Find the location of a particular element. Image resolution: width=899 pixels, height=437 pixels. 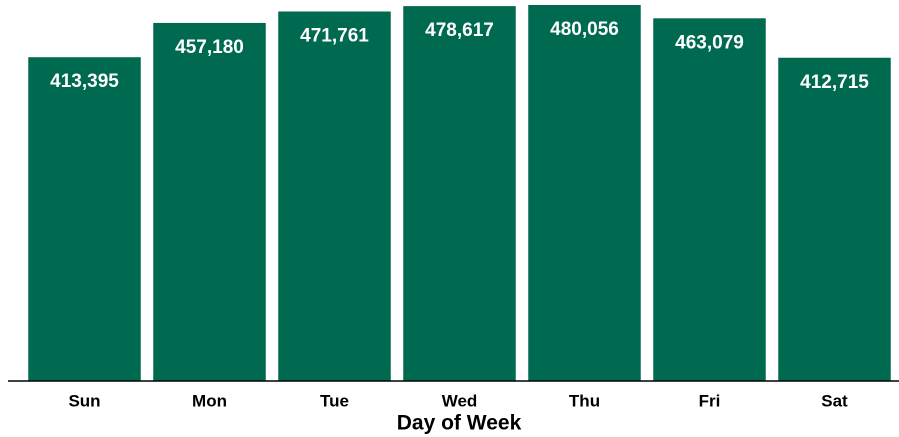

value-label: 478,617 is located at coordinates (459, 30).